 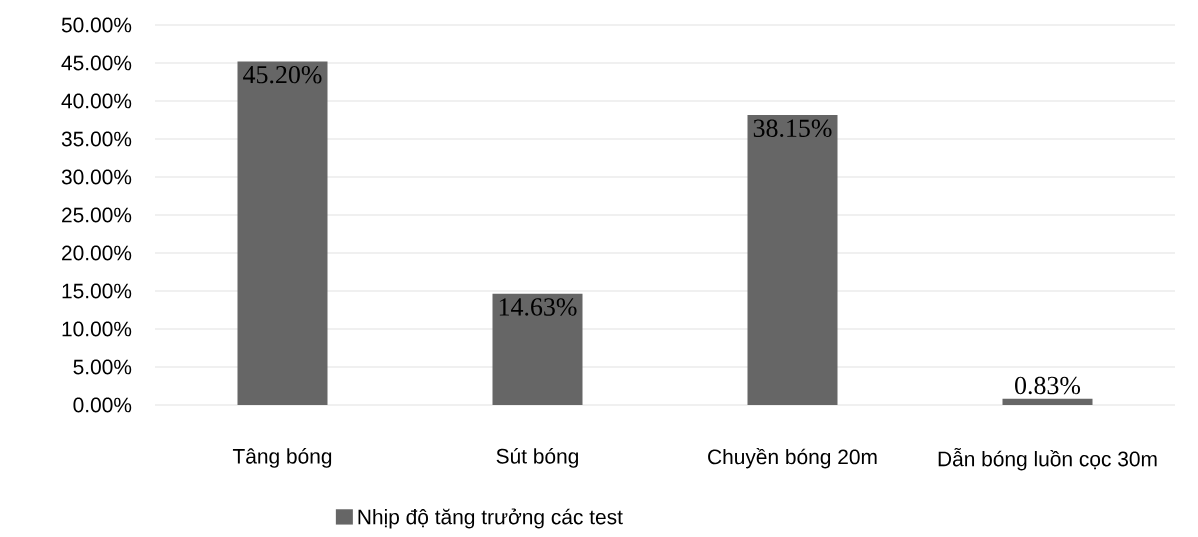 I want to click on y-tick-label: 25.00%, so click(x=97, y=215).